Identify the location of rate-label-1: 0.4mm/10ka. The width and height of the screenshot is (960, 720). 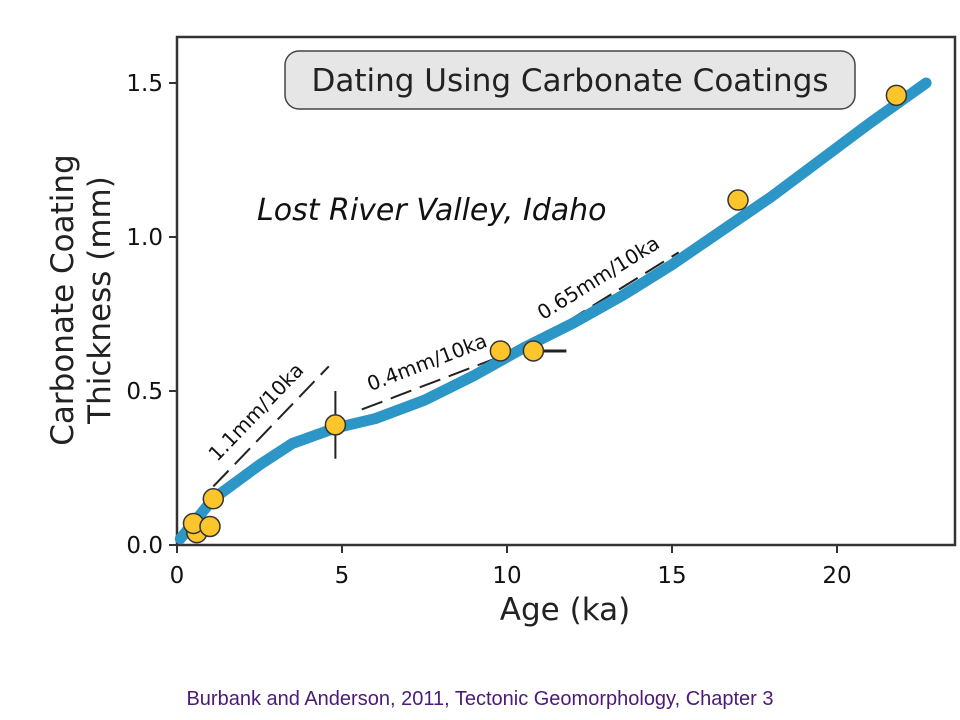
(427, 362).